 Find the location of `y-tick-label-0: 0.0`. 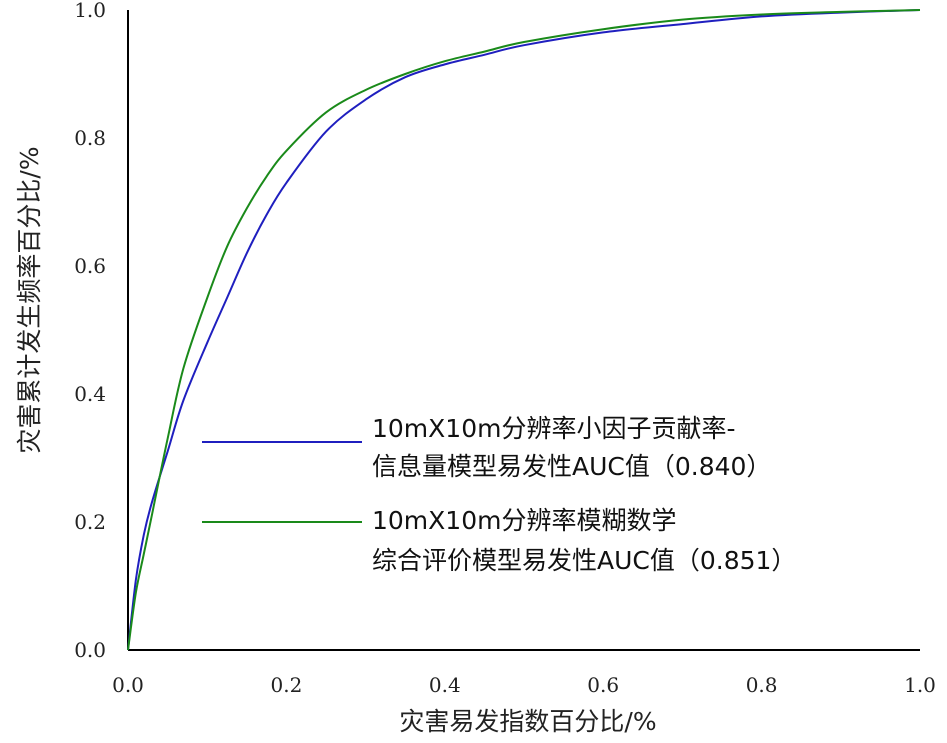

y-tick-label-0: 0.0 is located at coordinates (90, 650).